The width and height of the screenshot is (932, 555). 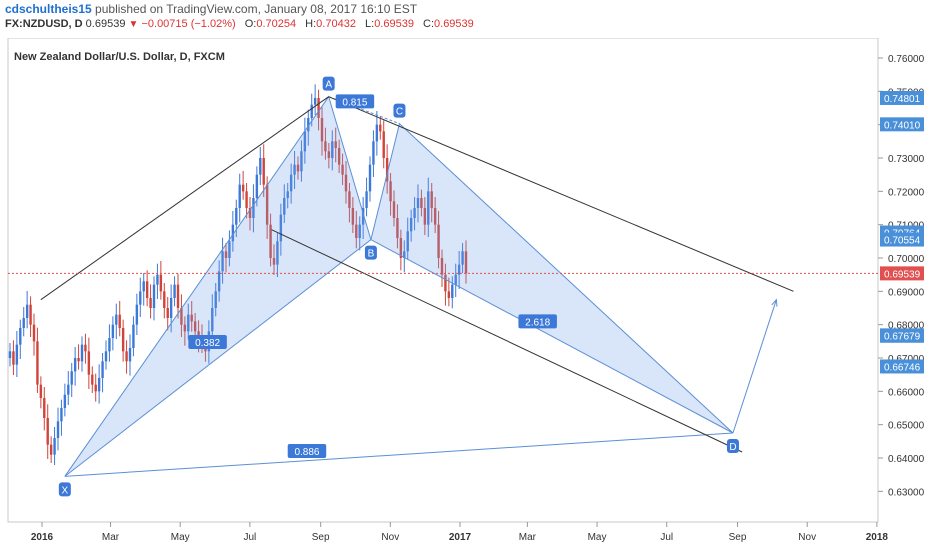 What do you see at coordinates (119, 57) in the screenshot?
I see `chart-title: New Zealand Dollar/U.S. Dollar, D, FXCM` at bounding box center [119, 57].